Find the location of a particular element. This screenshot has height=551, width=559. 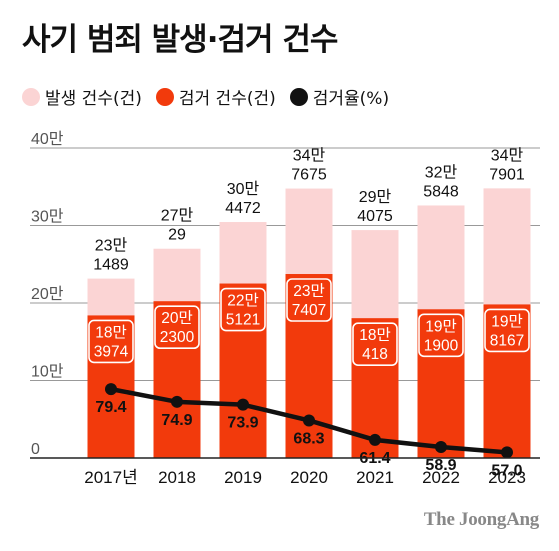

y-tick-label: 20만 is located at coordinates (47, 294).